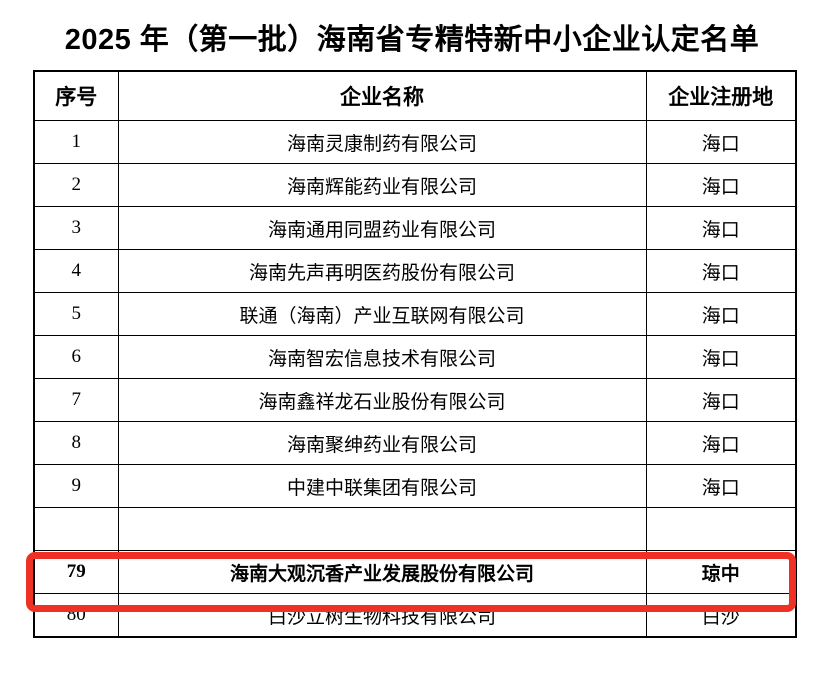 Image resolution: width=824 pixels, height=677 pixels. Describe the element at coordinates (721, 615) in the screenshot. I see `location-cell: 白沙` at that location.